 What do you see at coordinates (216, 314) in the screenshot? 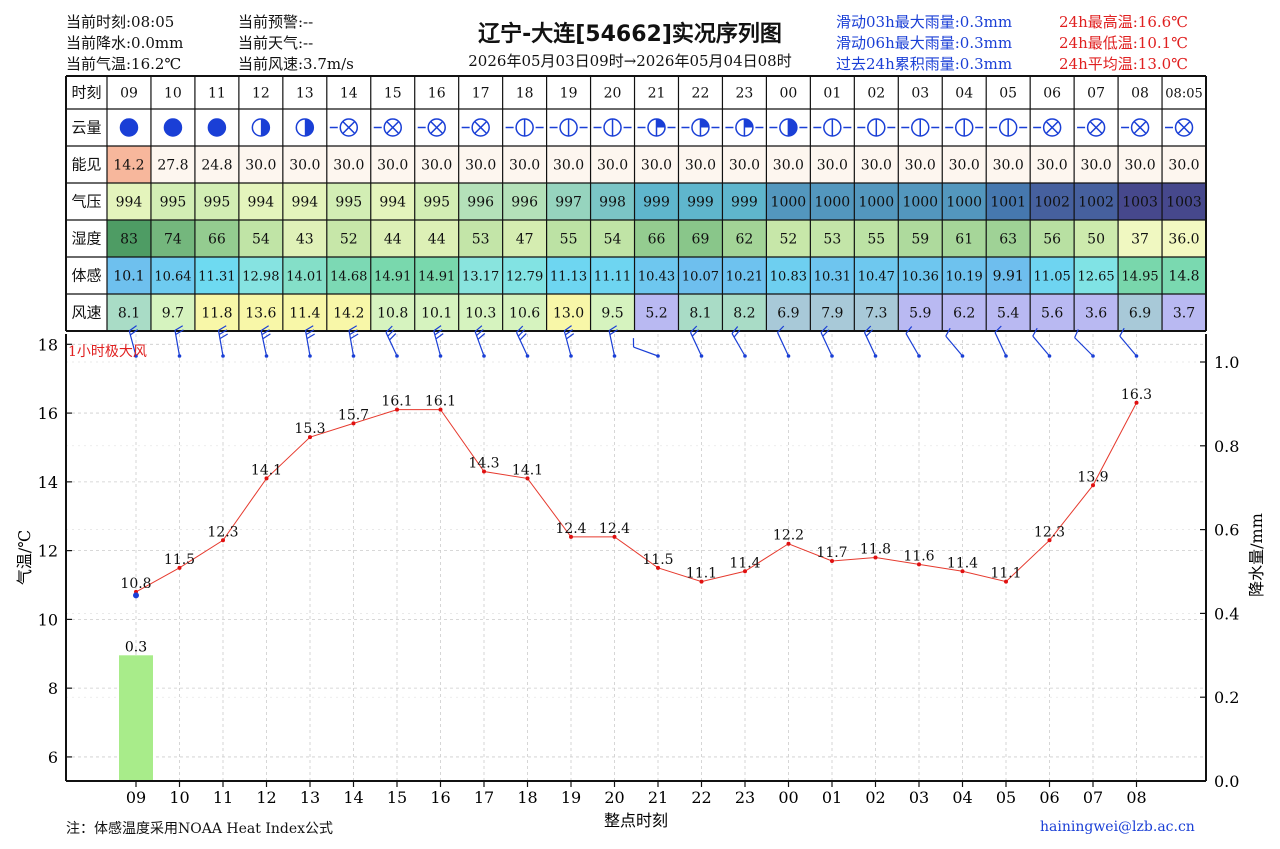
I see `wind-speed-cell-text: 11.8` at bounding box center [216, 314].